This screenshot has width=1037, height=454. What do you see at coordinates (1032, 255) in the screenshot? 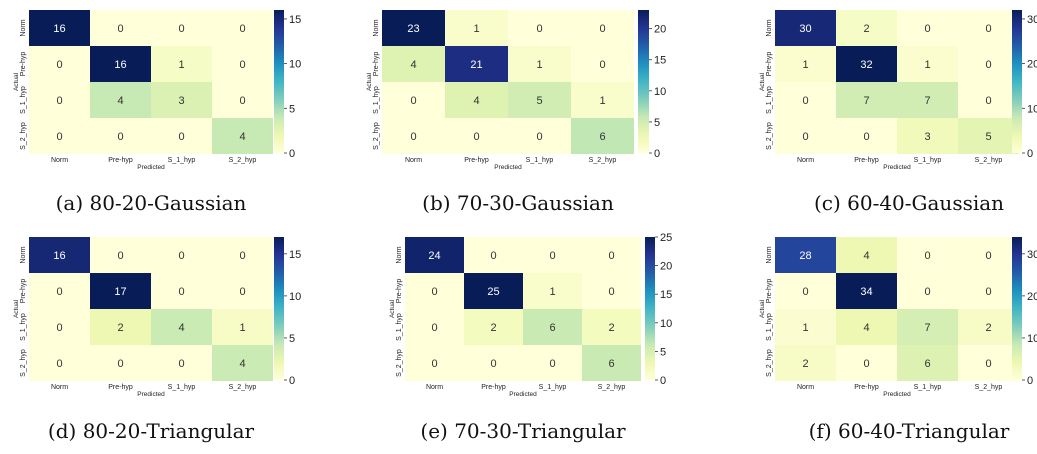
I see `colorbar-tick-label: 30` at bounding box center [1032, 255].